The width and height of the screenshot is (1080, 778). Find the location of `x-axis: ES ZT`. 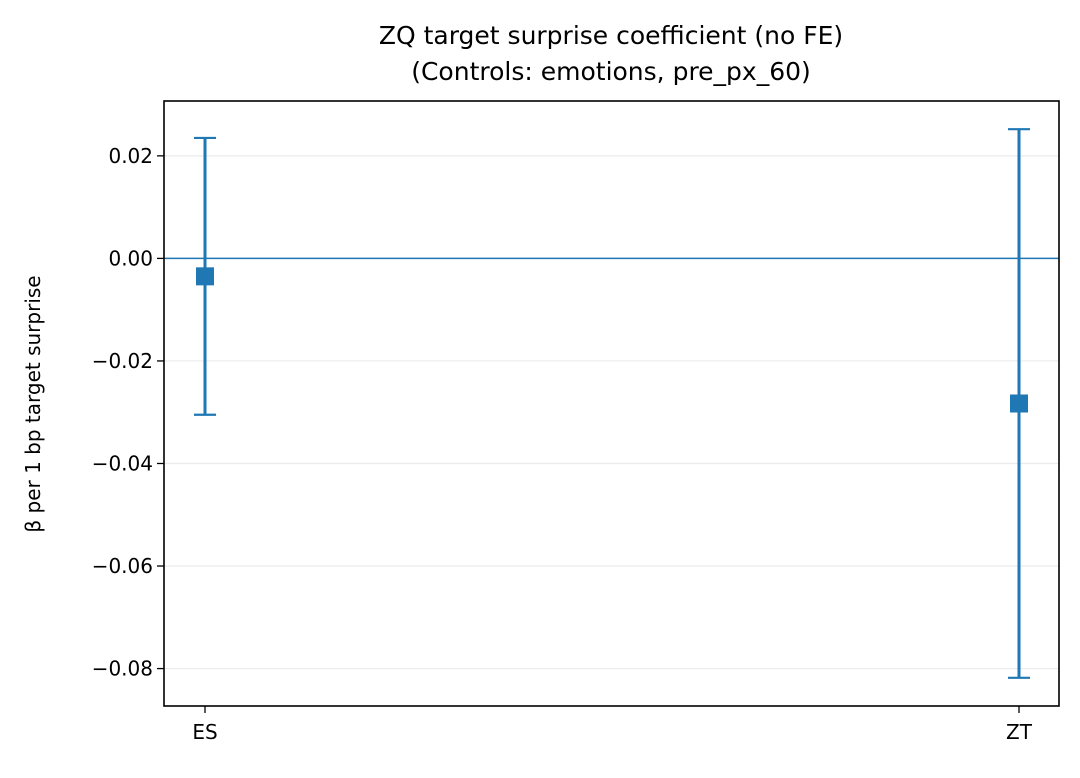

x-axis: ES ZT is located at coordinates (612, 725).